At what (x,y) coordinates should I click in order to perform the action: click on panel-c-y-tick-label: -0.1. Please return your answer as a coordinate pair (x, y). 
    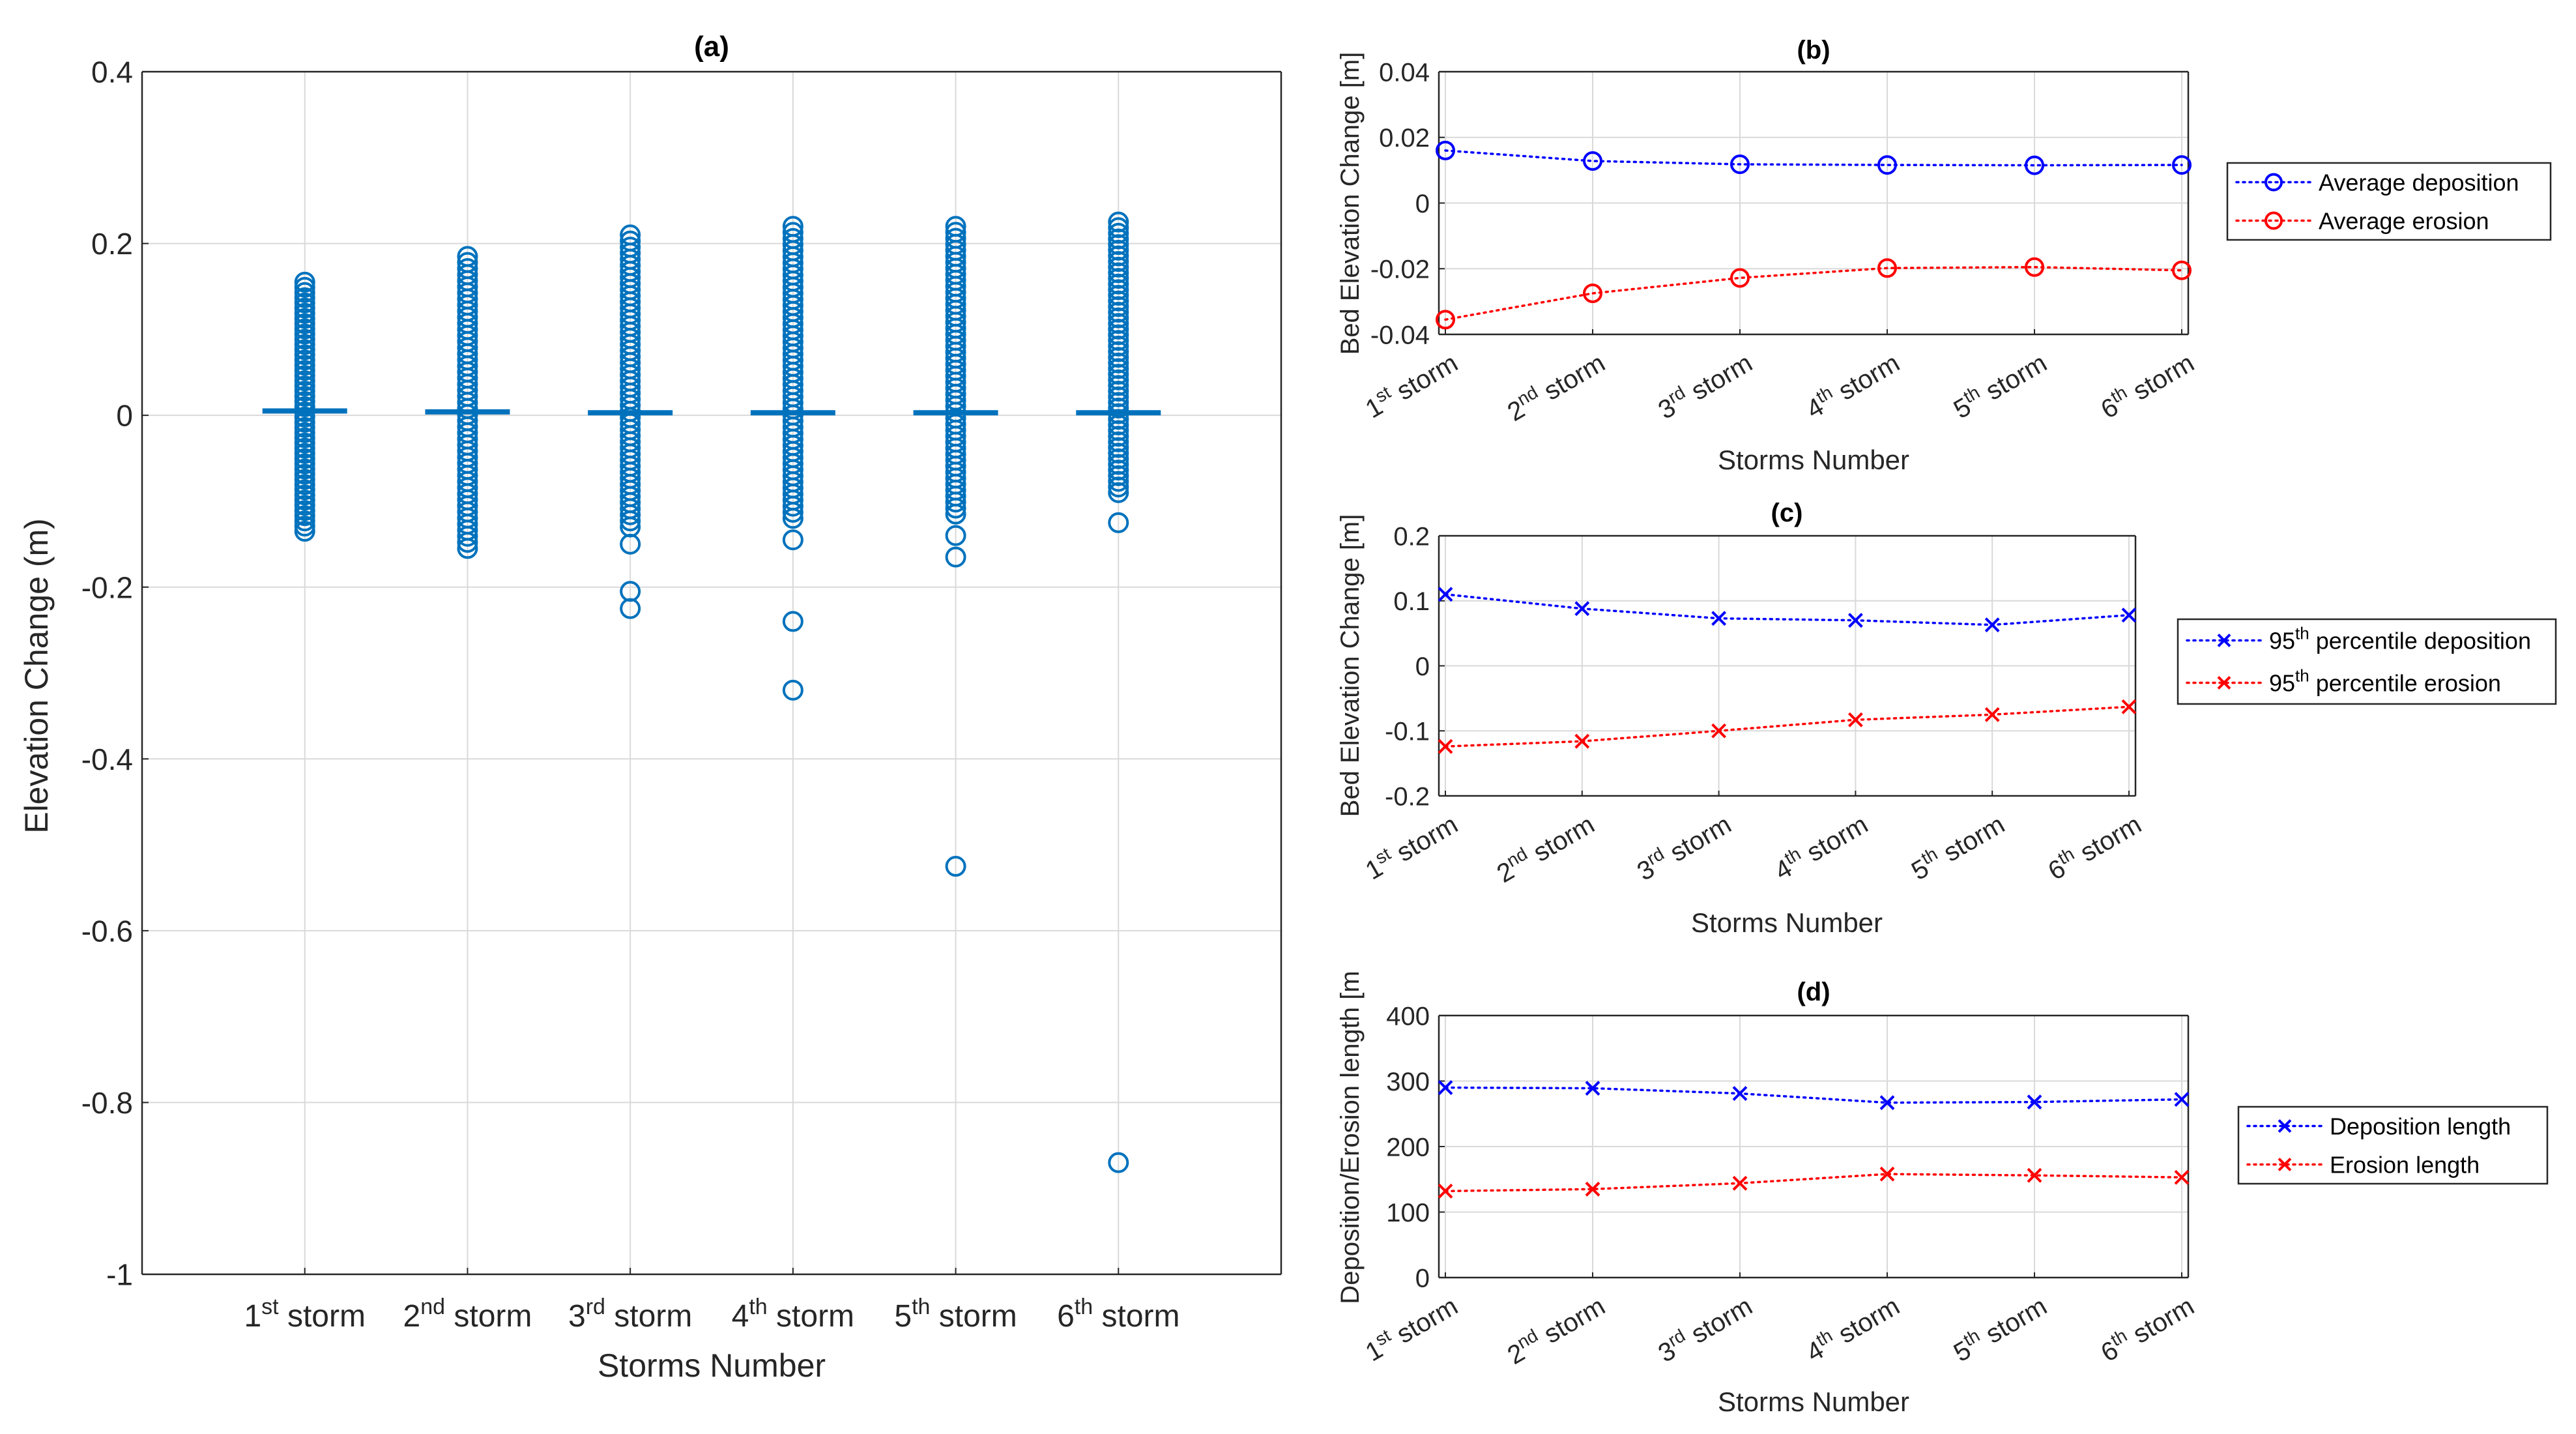
    Looking at the image, I should click on (1407, 732).